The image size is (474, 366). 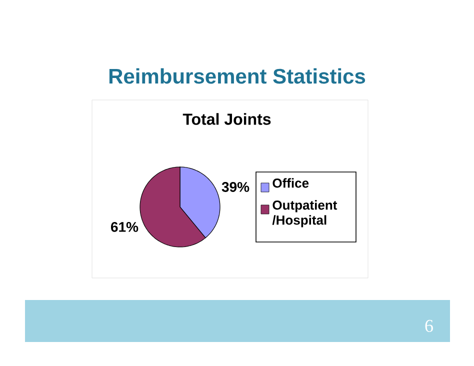 What do you see at coordinates (429, 326) in the screenshot?
I see `text: 6` at bounding box center [429, 326].